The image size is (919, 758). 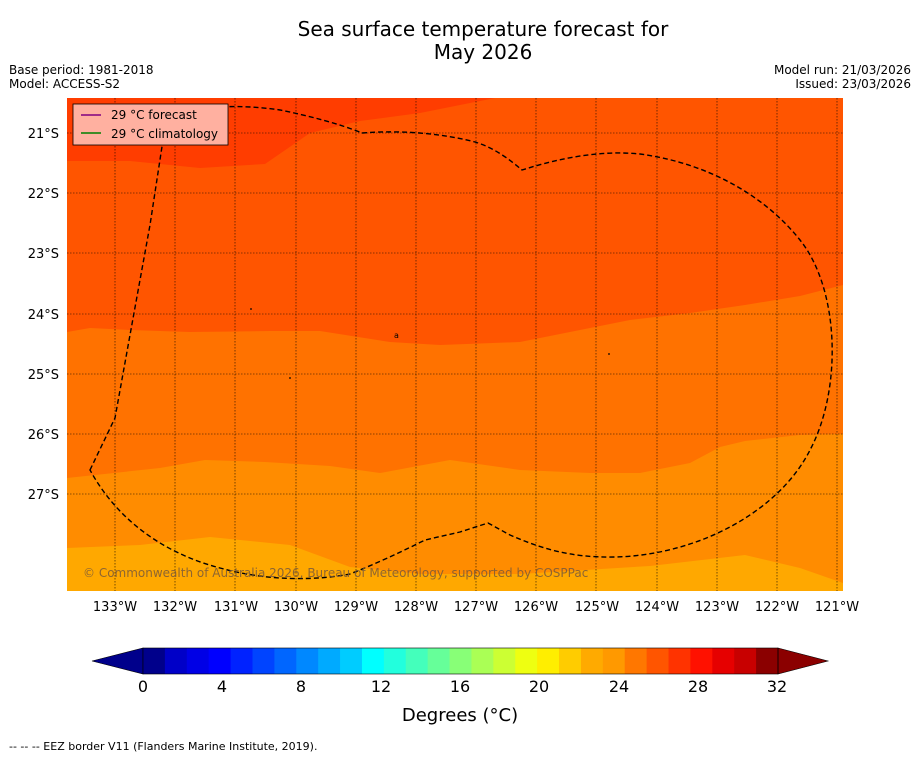 I want to click on lon-label: 132°W, so click(x=175, y=607).